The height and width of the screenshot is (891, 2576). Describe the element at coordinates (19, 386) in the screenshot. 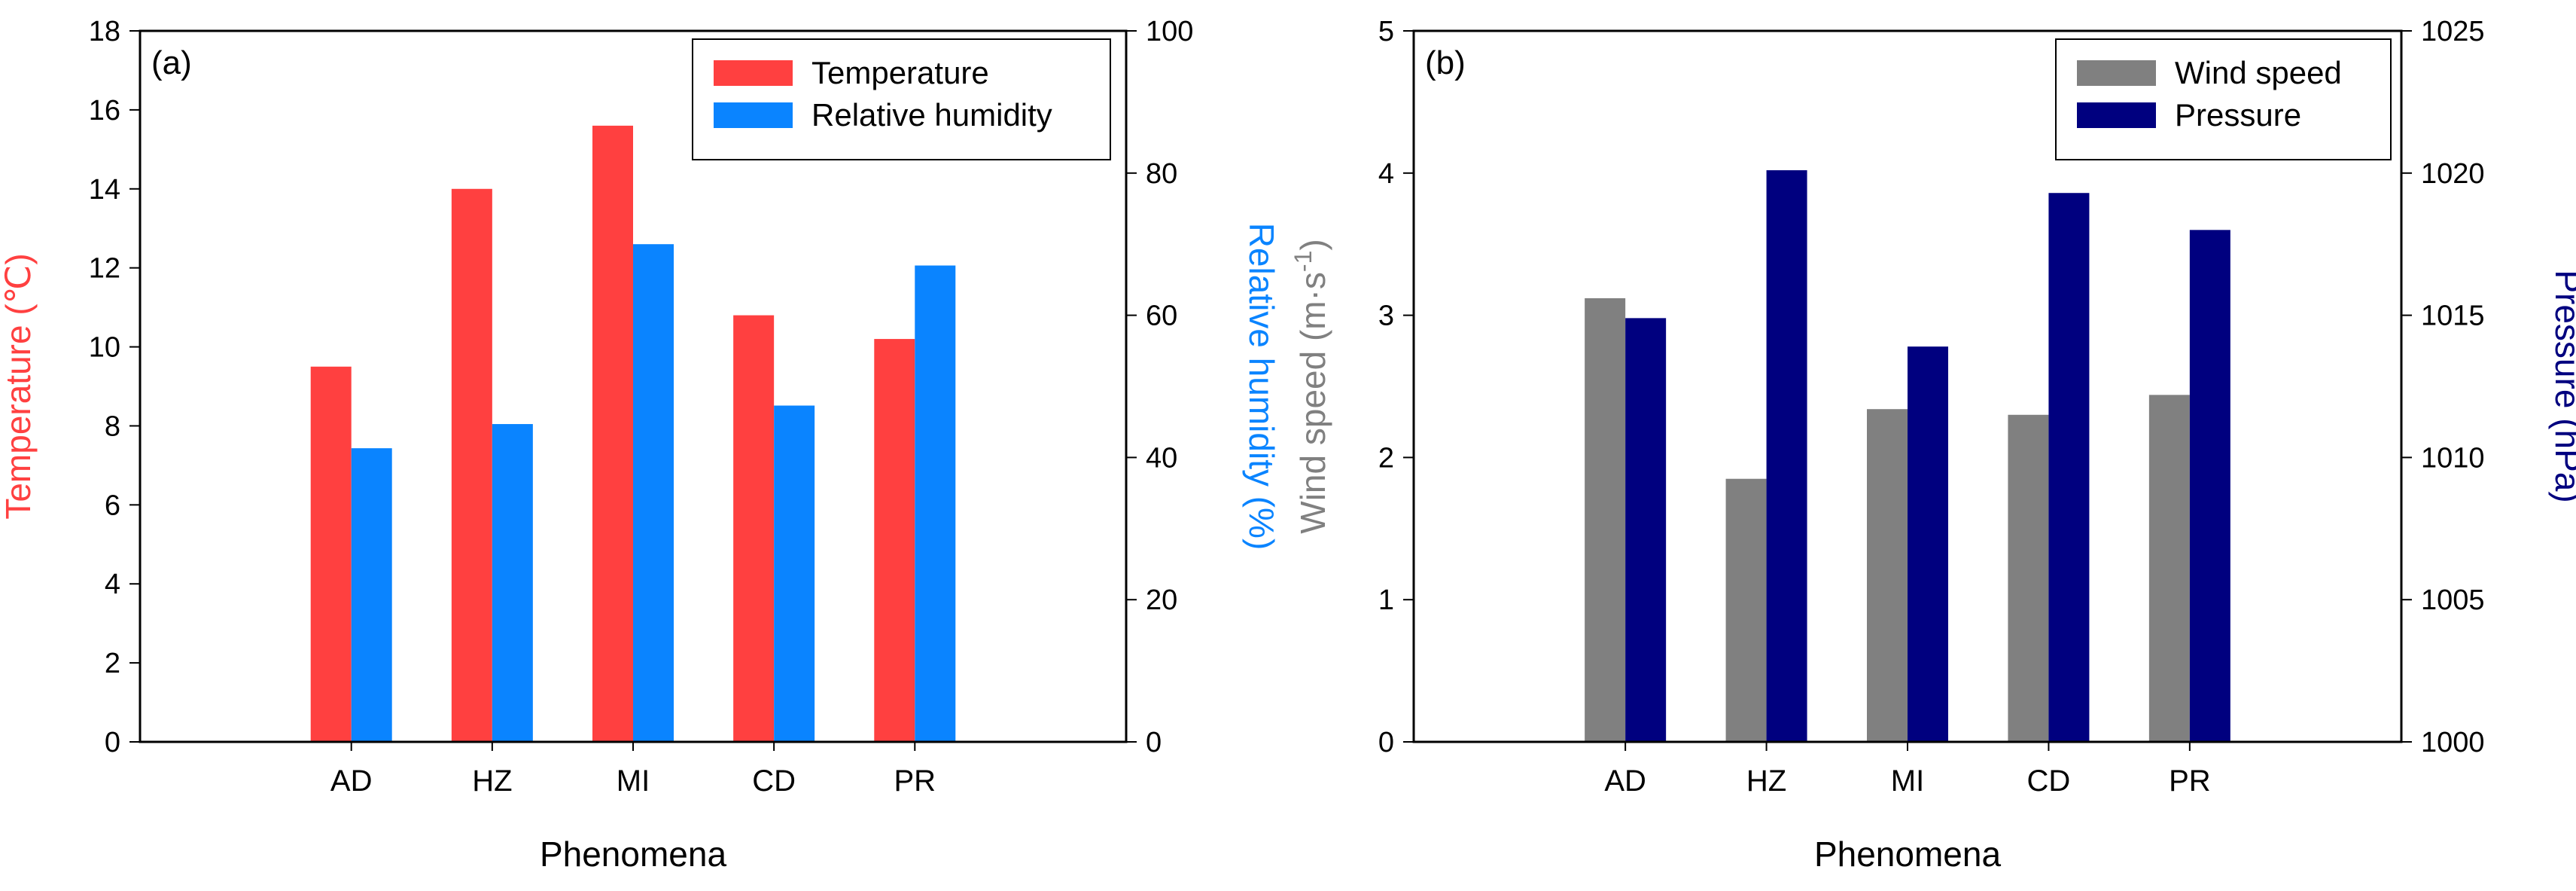

I see `left-axis-label: Temperature (℃)` at that location.